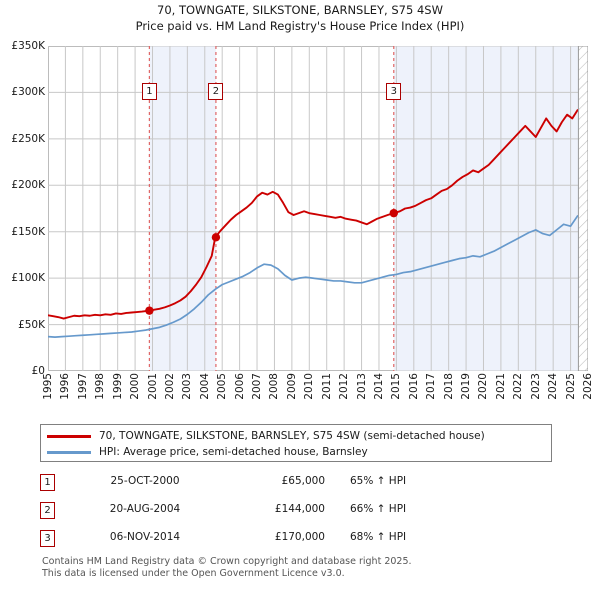  I want to click on x-tick-label: 2006, so click(239, 386).